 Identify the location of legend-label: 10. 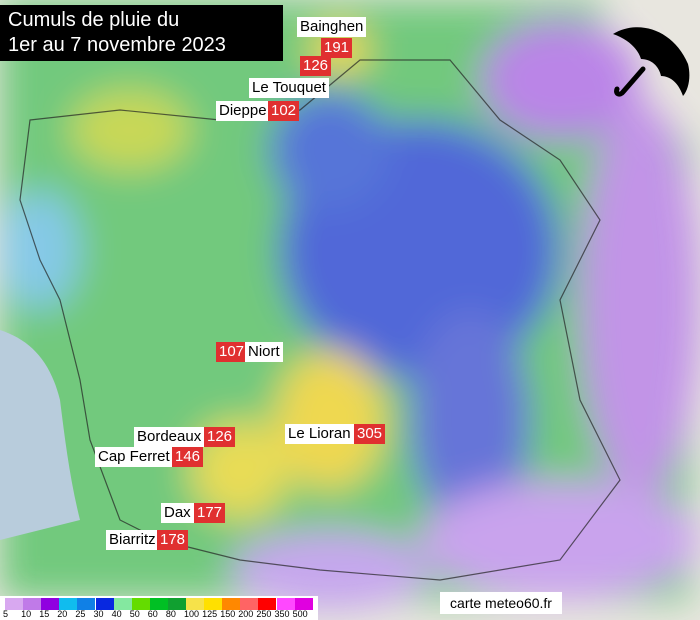
(26, 614).